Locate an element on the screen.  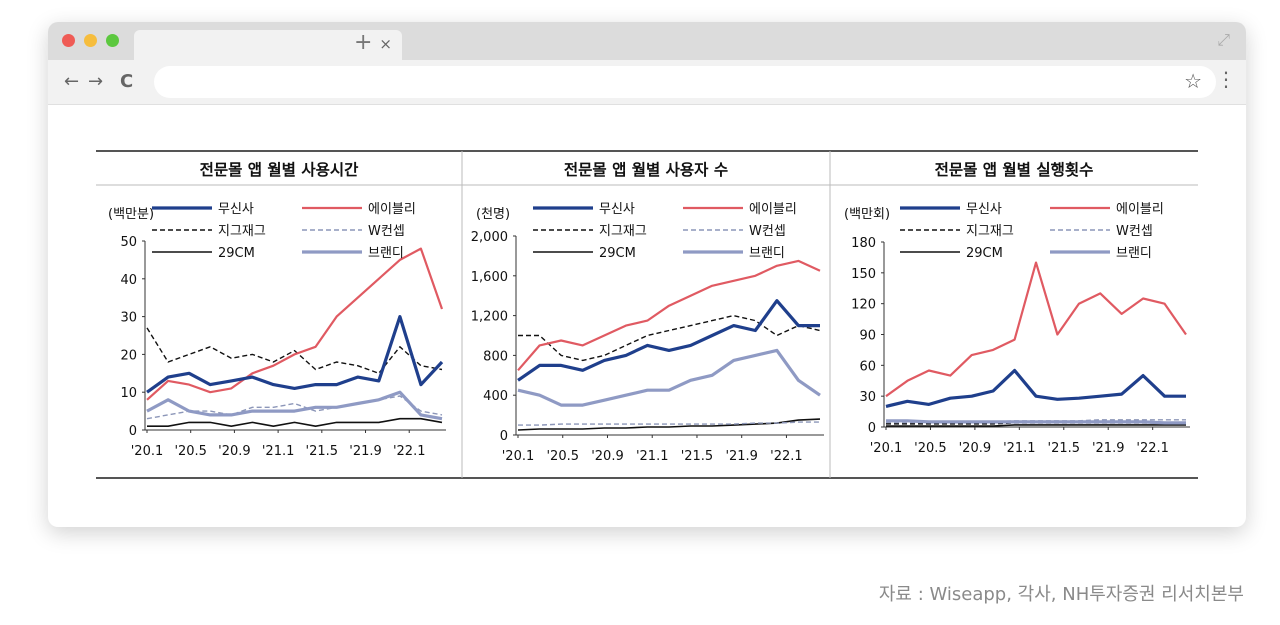
chart1-xtick-label: '22.1 is located at coordinates (409, 451).